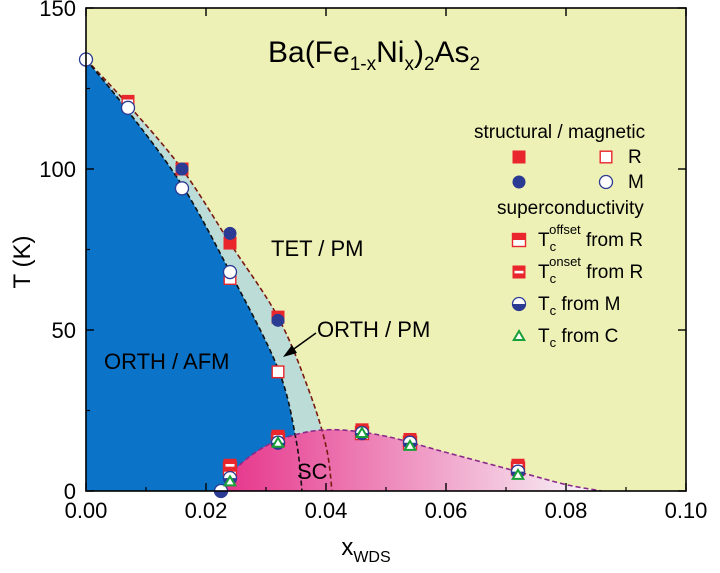 This screenshot has width=720, height=573. What do you see at coordinates (390, 52) in the screenshot?
I see `chart-title-part: Ni` at bounding box center [390, 52].